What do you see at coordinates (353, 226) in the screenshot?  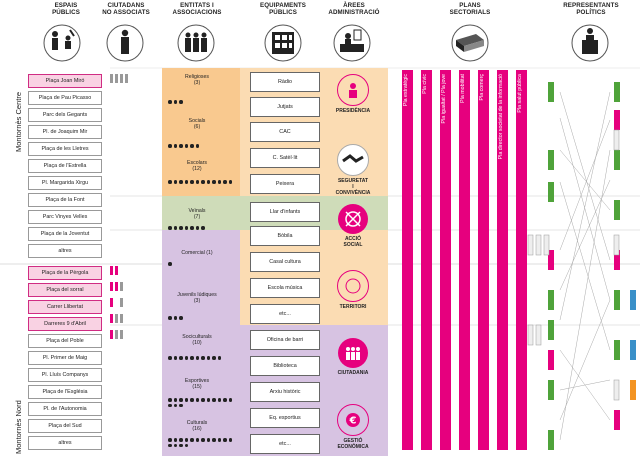 I see `area-accio-social: ACCIÓ SOCIAL` at bounding box center [353, 226].